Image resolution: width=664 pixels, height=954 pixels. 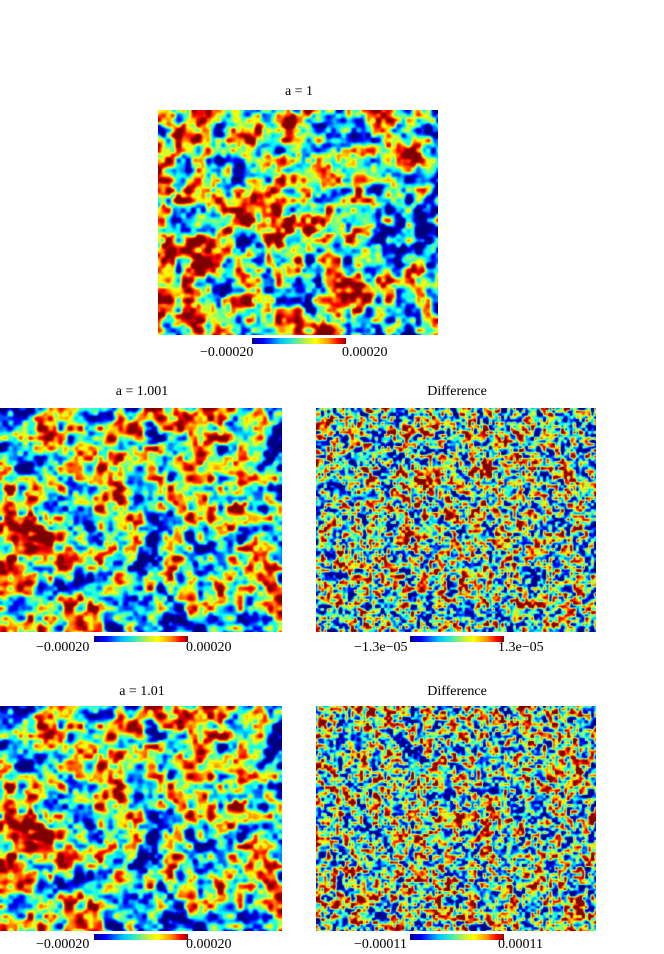 I want to click on panel-title: a = 1, so click(x=299, y=91).